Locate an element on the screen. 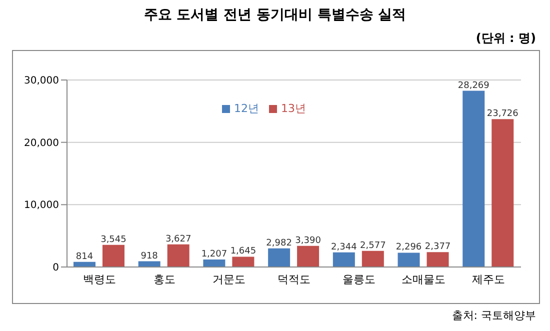  data-label: 28,269 is located at coordinates (474, 85).